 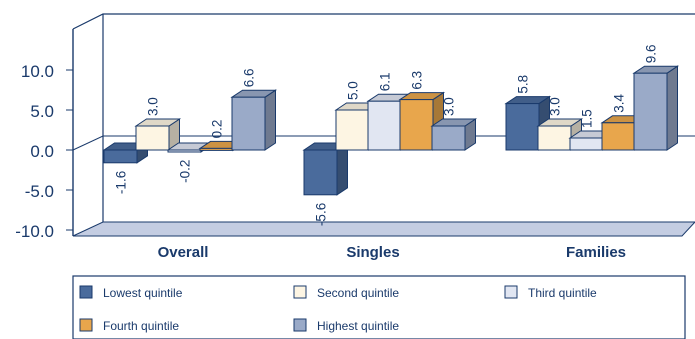 What do you see at coordinates (383, 21) in the screenshot?
I see `back-wall-top-edge` at bounding box center [383, 21].